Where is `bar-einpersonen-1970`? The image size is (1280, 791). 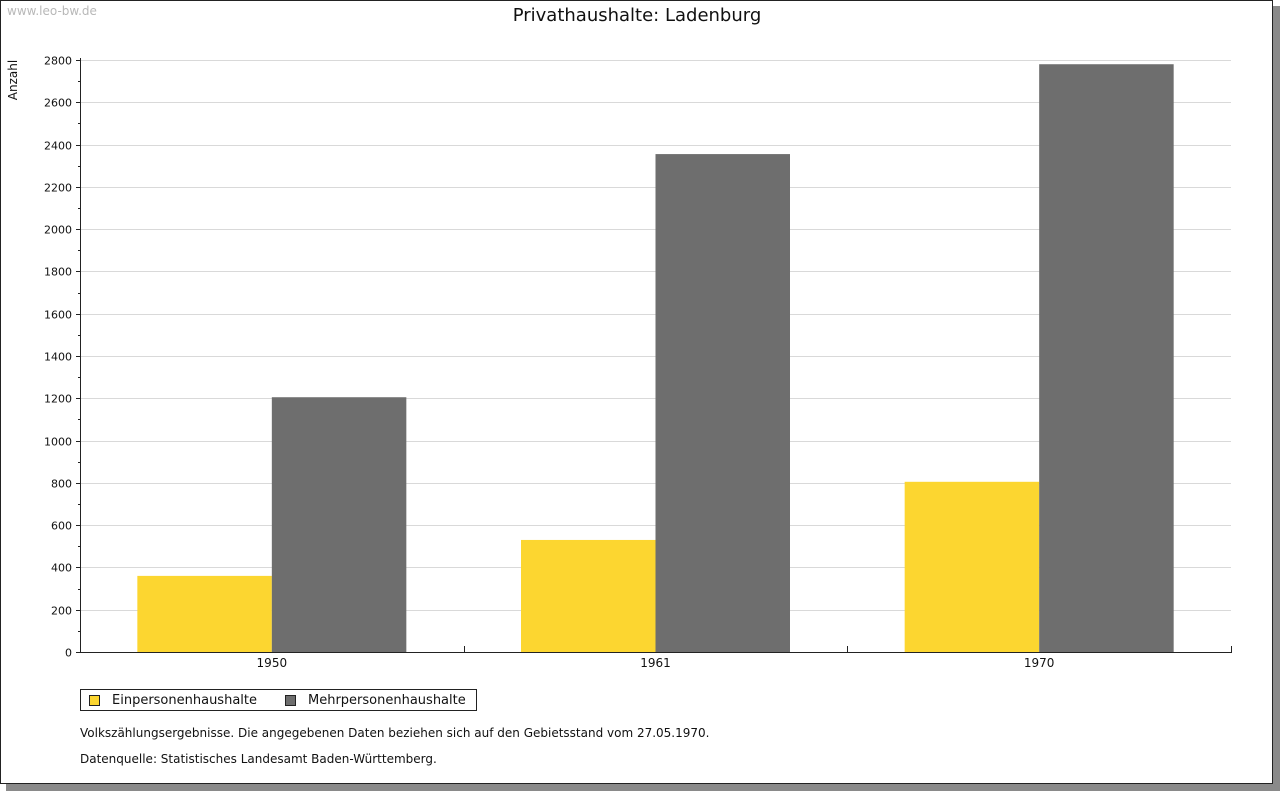 bar-einpersonen-1970 is located at coordinates (972, 566).